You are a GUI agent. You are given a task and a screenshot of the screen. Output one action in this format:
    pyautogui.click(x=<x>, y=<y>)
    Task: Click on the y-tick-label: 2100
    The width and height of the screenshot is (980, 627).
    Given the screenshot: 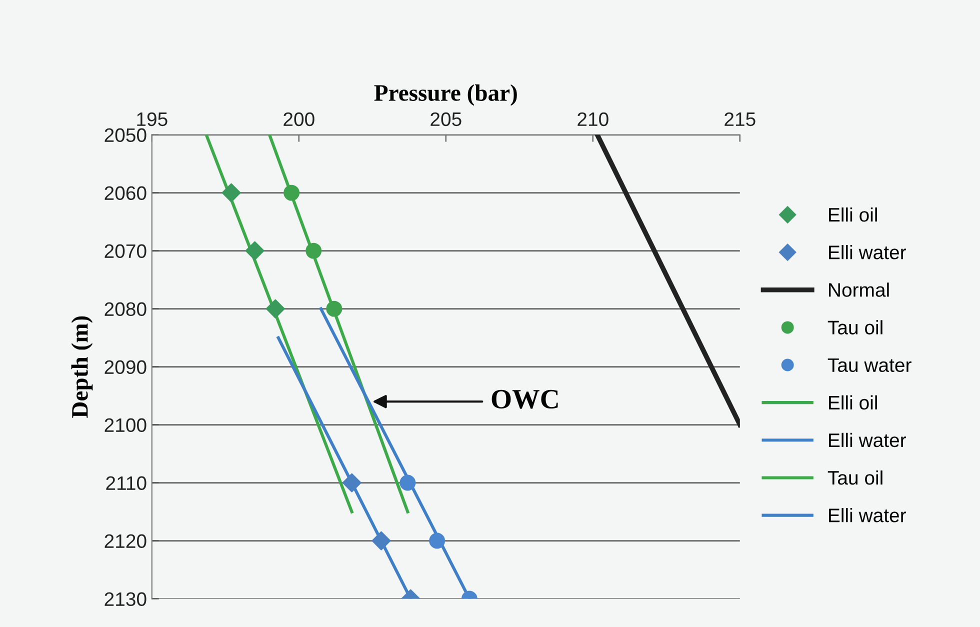 What is the action you would take?
    pyautogui.click(x=125, y=425)
    